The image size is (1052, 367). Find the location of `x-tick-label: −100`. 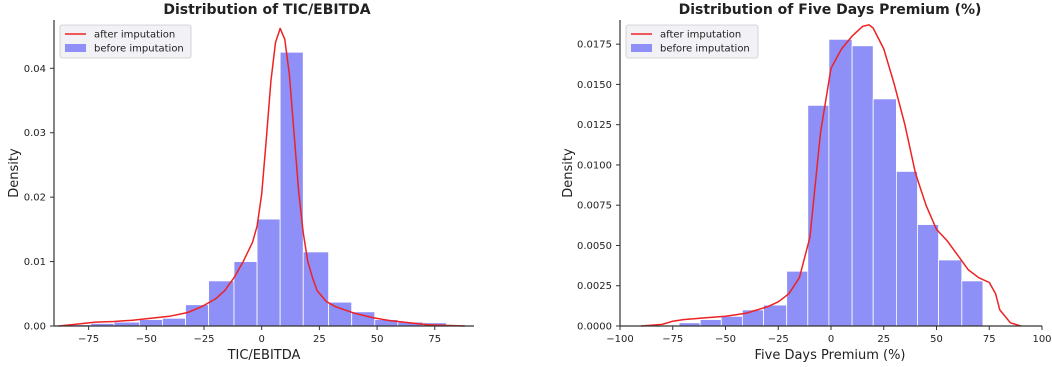

x-tick-label: −100 is located at coordinates (619, 339).